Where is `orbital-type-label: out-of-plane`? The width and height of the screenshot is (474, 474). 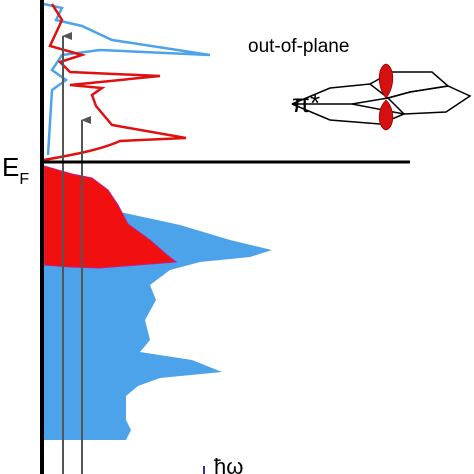
orbital-type-label: out-of-plane is located at coordinates (298, 46).